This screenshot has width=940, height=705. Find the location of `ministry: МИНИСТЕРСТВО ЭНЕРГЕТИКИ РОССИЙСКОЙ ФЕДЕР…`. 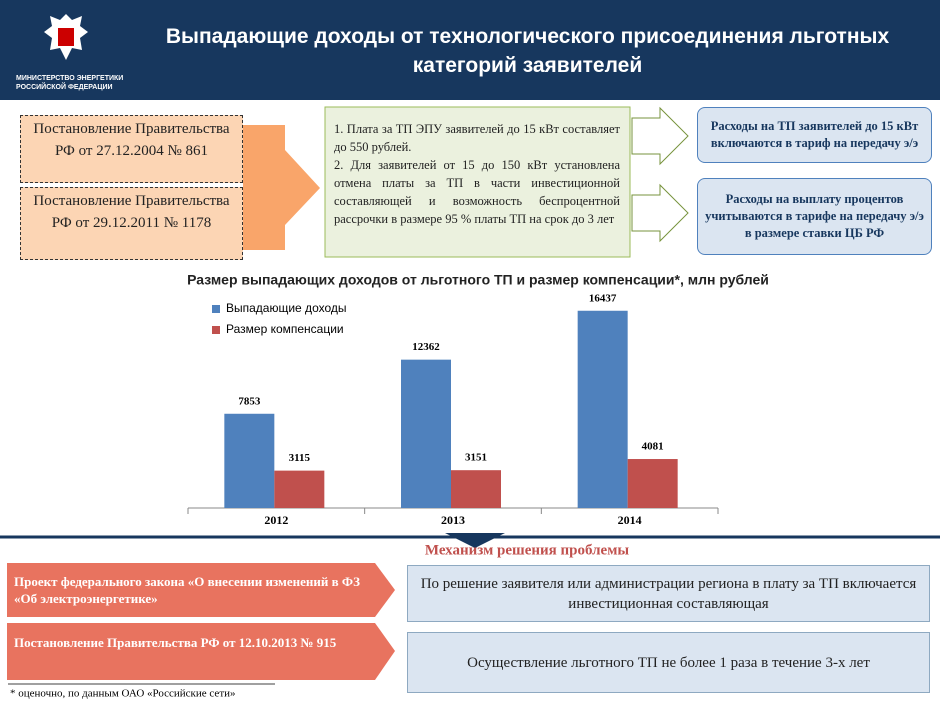

ministry: МИНИСТЕРСТВО ЭНЕРГЕТИКИ РОССИЙСКОЙ ФЕДЕР… is located at coordinates (70, 83).